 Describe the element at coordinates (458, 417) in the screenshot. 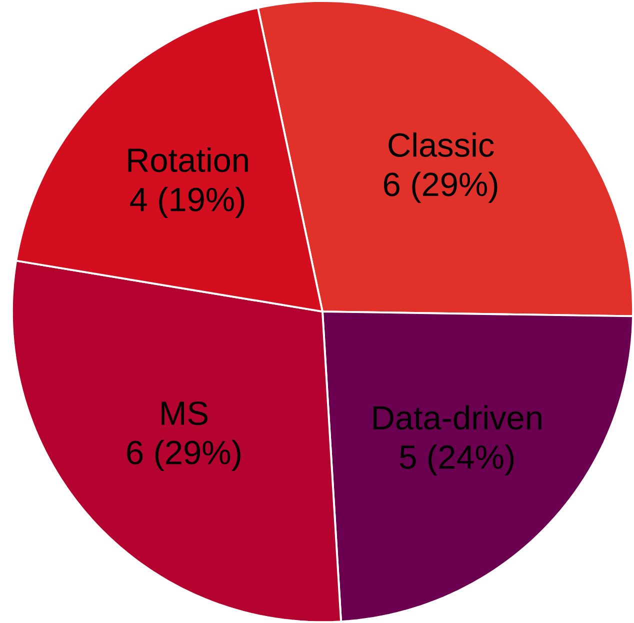

I see `slice-label: Data-driven` at that location.